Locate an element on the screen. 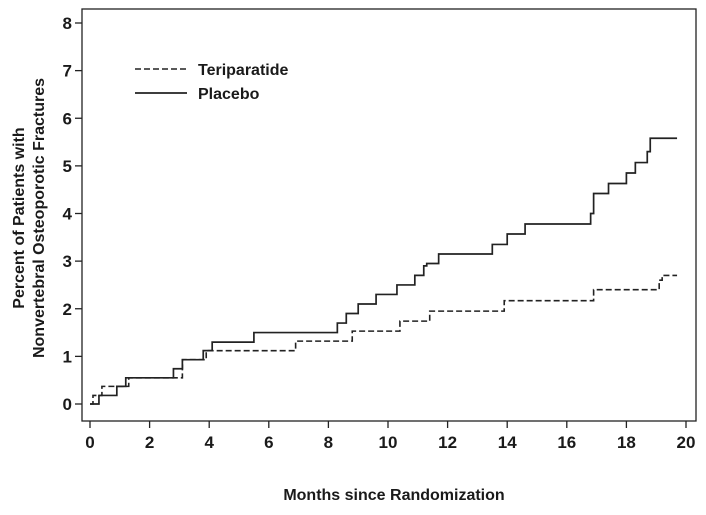 Image resolution: width=706 pixels, height=515 pixels. y-axis-title-line: Percent of Patients with is located at coordinates (19, 217).